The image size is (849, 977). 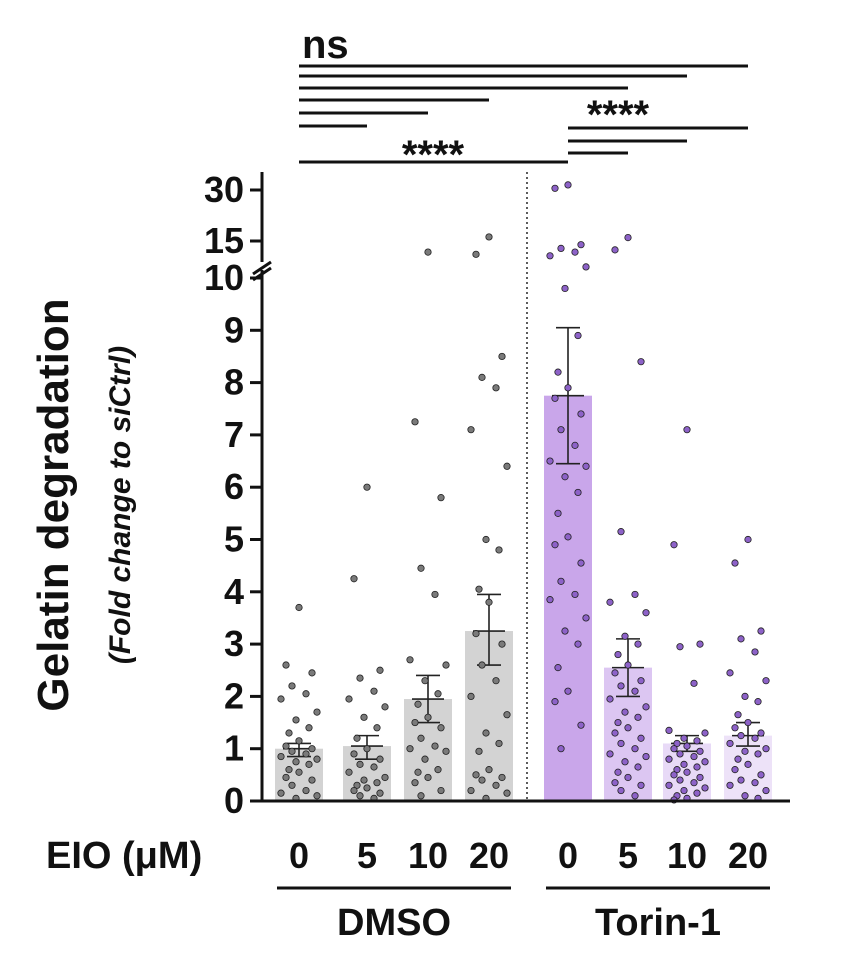 I want to click on y-tick-label: 15, so click(x=224, y=240).